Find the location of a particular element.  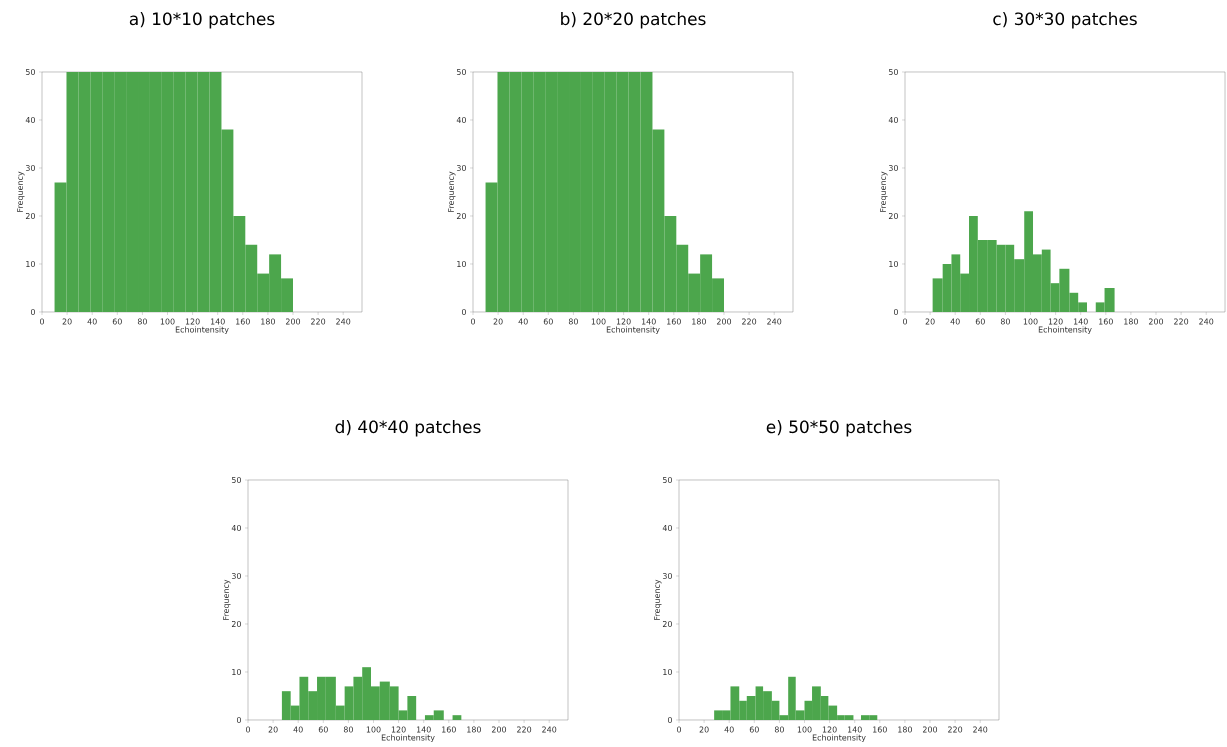

chart-title: d) 40*40 patches is located at coordinates (408, 428).